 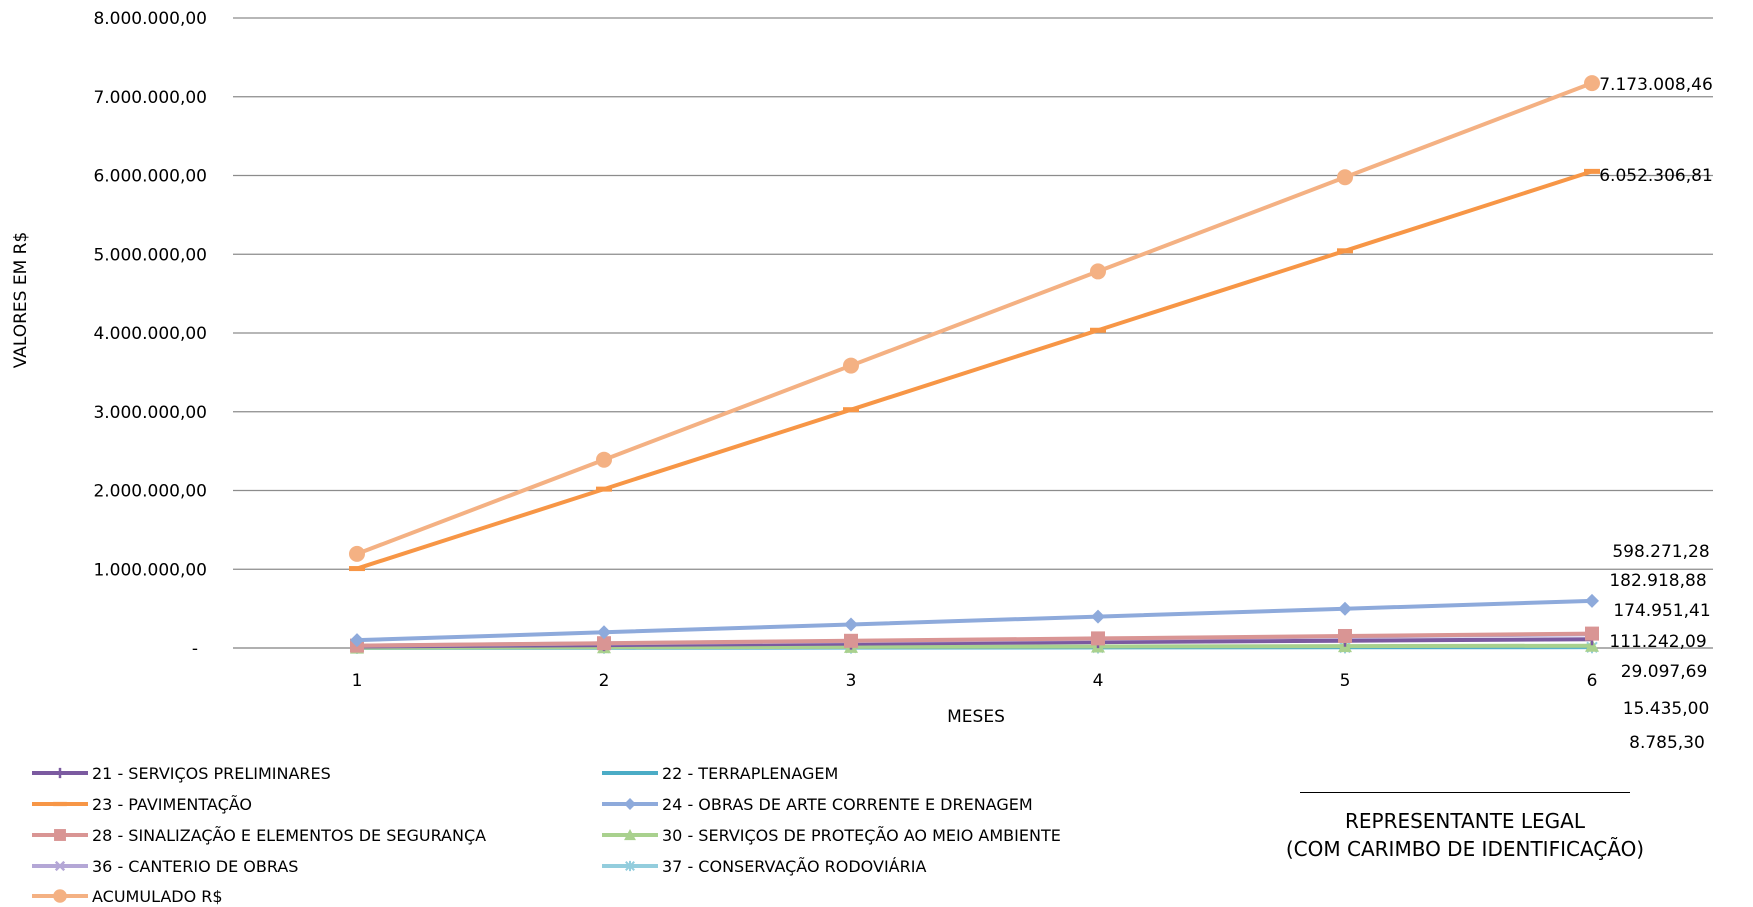 What do you see at coordinates (975, 681) in the screenshot?
I see `x-axis-ticks: 1 2 3 4 5 6` at bounding box center [975, 681].